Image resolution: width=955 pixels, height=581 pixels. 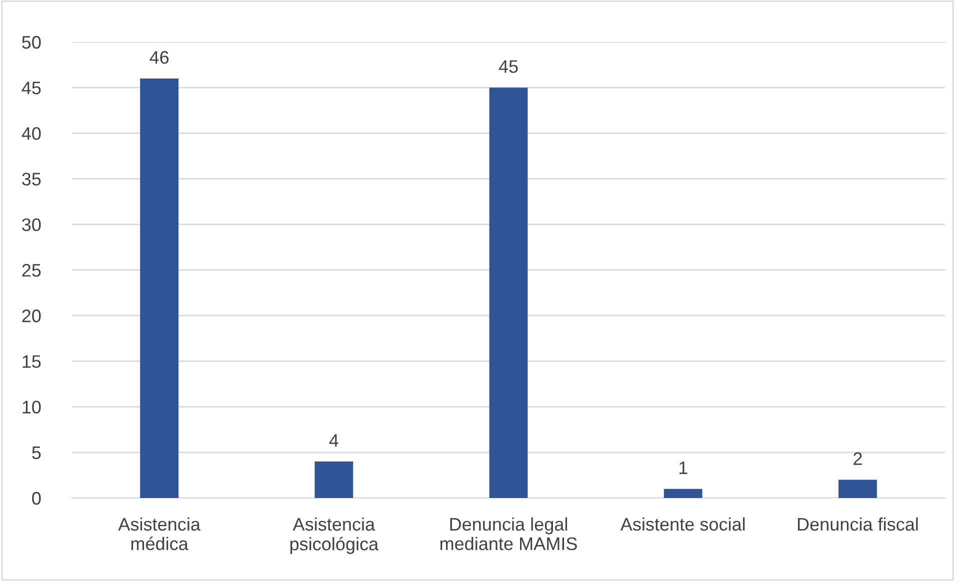 I want to click on y-tick-label: 0, so click(x=36, y=498).